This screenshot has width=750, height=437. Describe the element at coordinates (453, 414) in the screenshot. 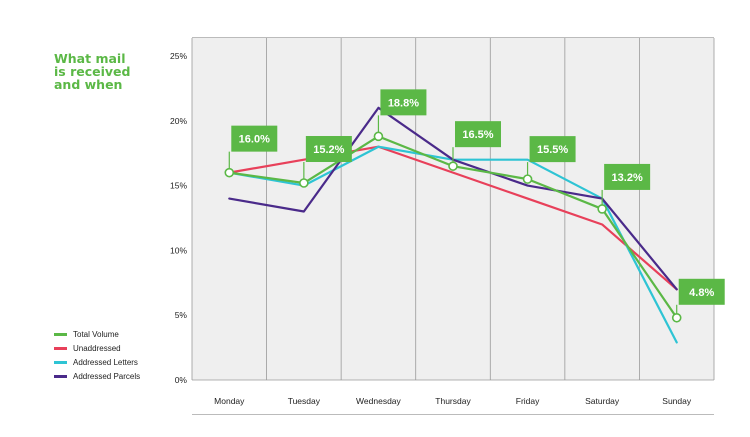

I see `bottom-rule` at that location.